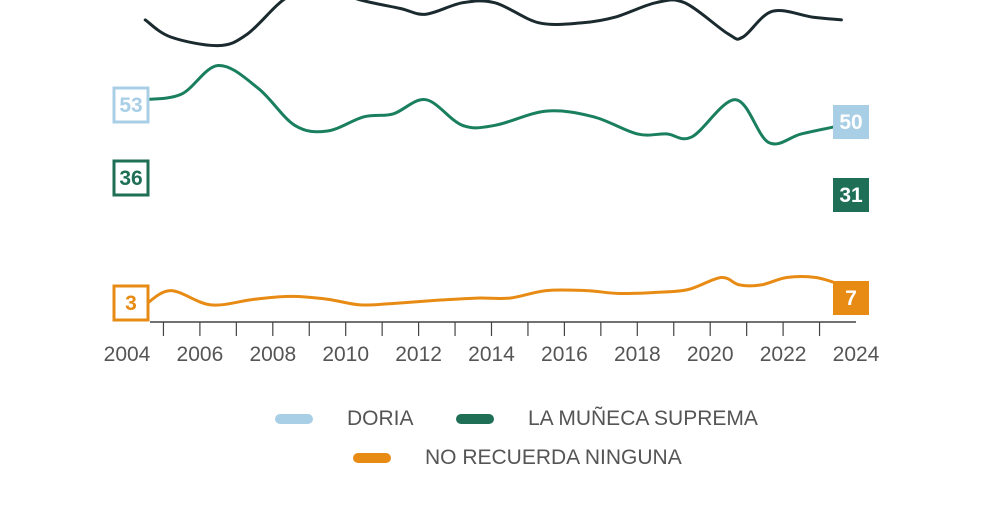 Image resolution: width=1000 pixels, height=530 pixels. Describe the element at coordinates (272, 354) in the screenshot. I see `x-tick-label: 2008` at that location.